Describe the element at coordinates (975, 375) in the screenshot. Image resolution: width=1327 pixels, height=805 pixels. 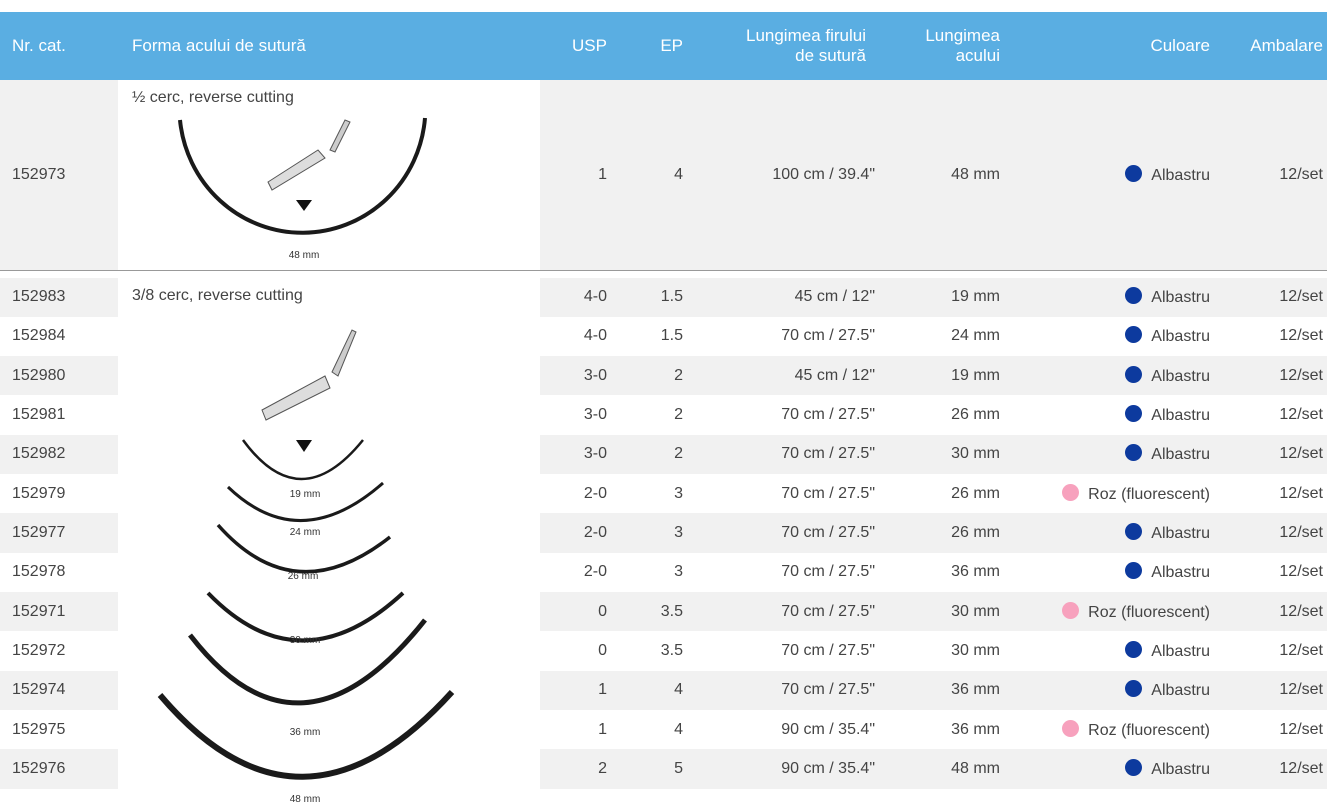
I see `cell-text: 19 mm` at that location.